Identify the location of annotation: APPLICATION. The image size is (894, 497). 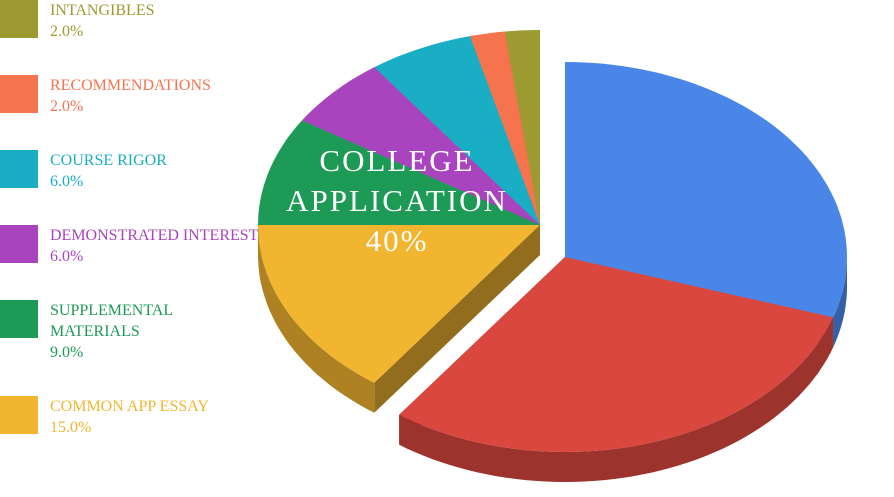
(397, 200).